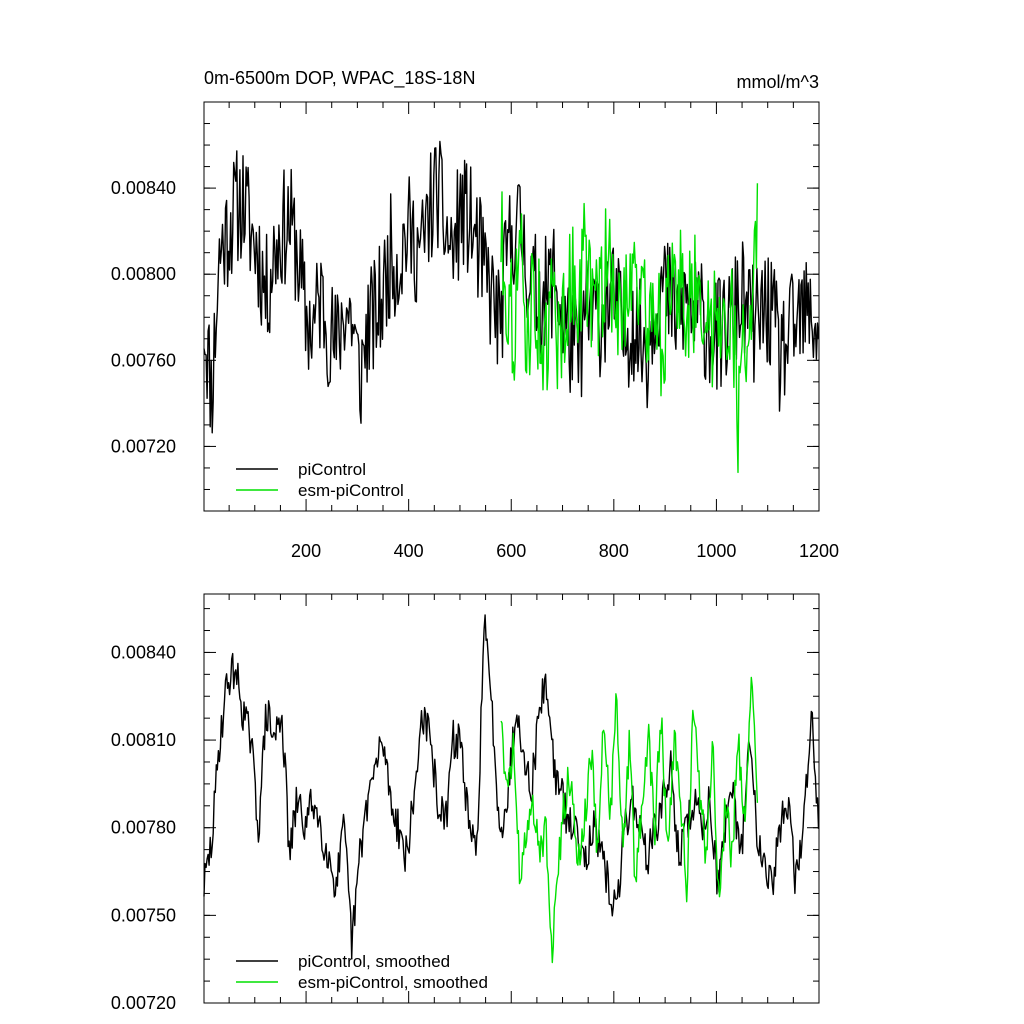 The height and width of the screenshot is (1024, 1024). Describe the element at coordinates (716, 551) in the screenshot. I see `x-tick-label: 1000` at that location.